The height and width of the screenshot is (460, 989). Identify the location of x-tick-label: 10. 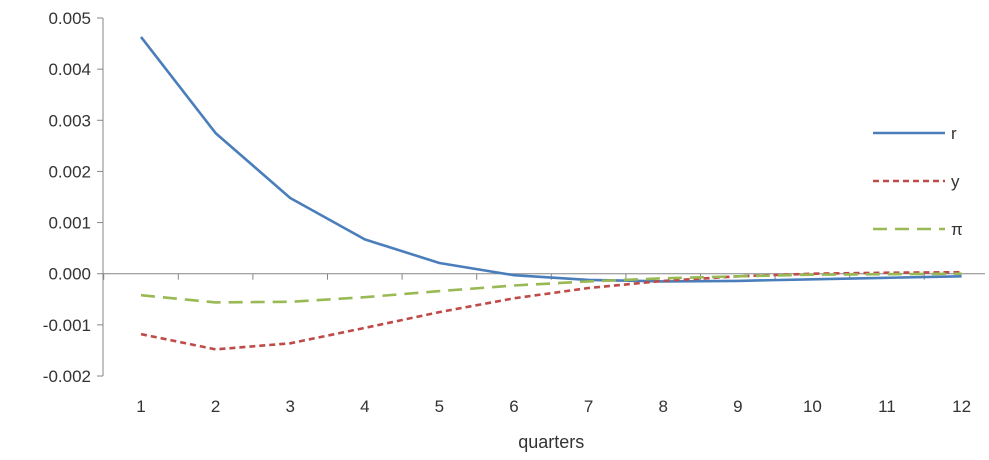
(812, 406).